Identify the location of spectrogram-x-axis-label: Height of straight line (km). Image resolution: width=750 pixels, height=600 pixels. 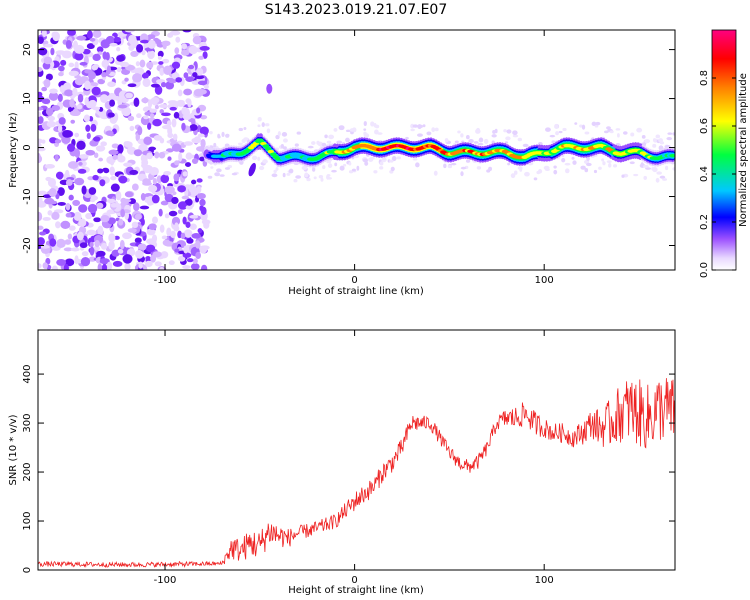
(356, 291).